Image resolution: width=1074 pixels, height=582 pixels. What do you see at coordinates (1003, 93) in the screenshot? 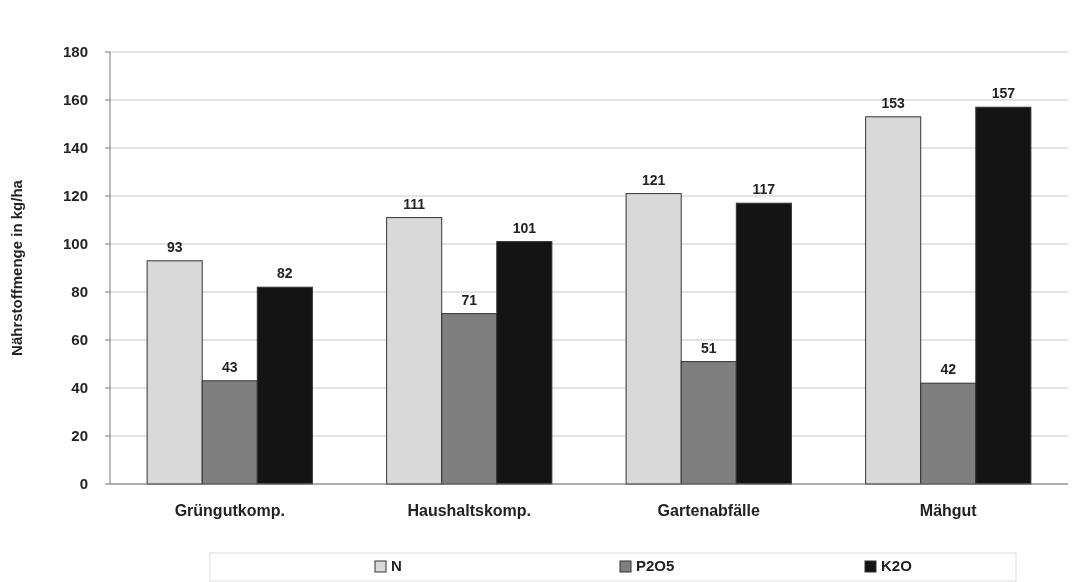
I see `data-label: 157` at bounding box center [1003, 93].